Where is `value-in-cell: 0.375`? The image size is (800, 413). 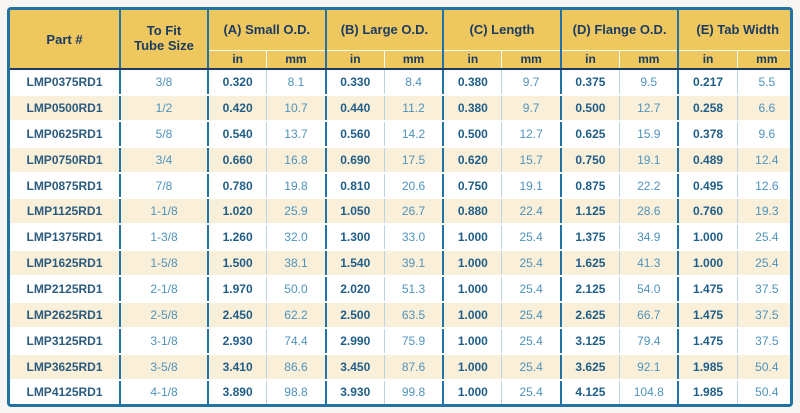
value-in-cell: 0.375 is located at coordinates (589, 82).